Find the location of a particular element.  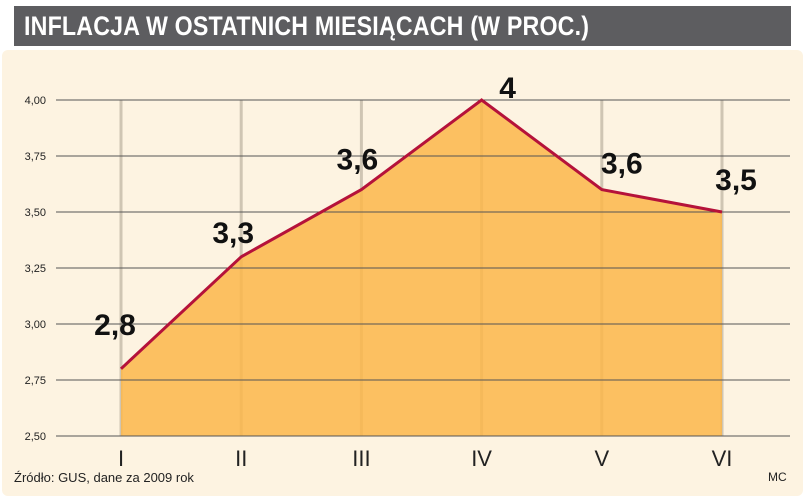

y-tick-label: 3,75 is located at coordinates (35, 157).